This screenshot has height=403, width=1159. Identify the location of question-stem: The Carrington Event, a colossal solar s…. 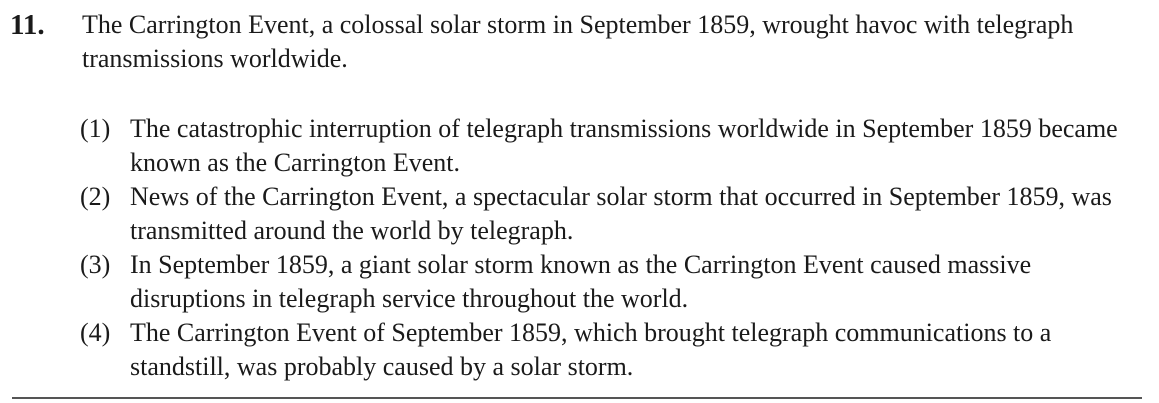
(578, 41).